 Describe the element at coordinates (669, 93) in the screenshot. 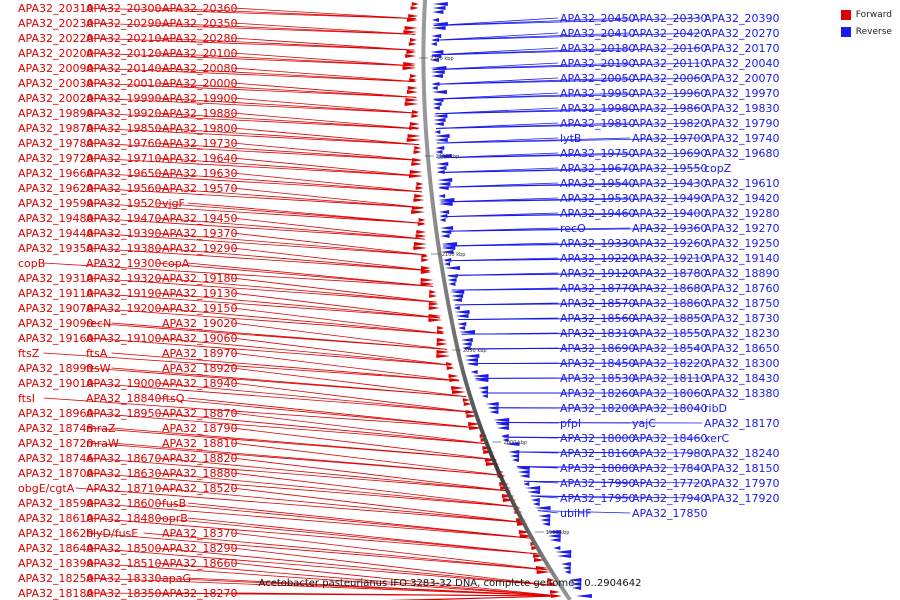

I see `reverse-gene-label: APA32_19960` at that location.